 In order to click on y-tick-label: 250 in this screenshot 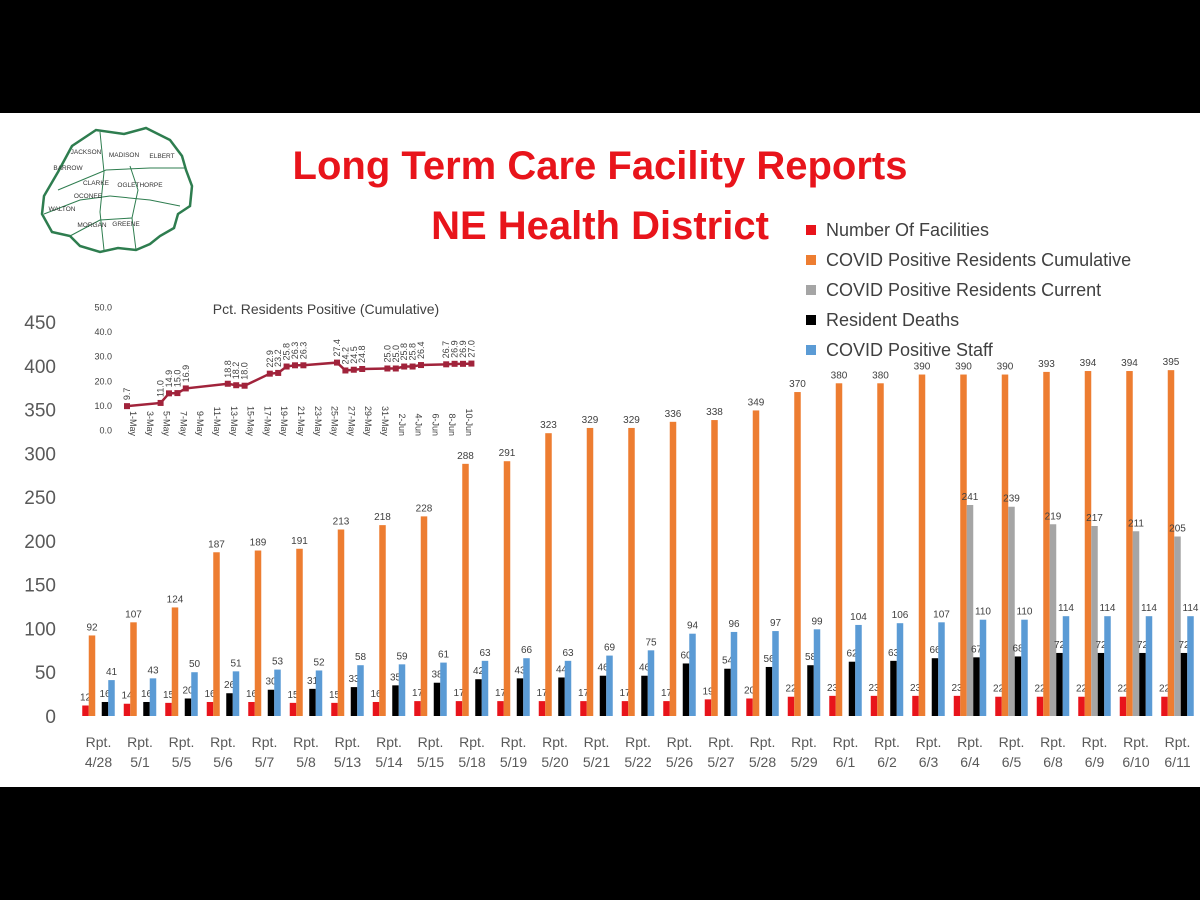, I will do `click(40, 498)`.